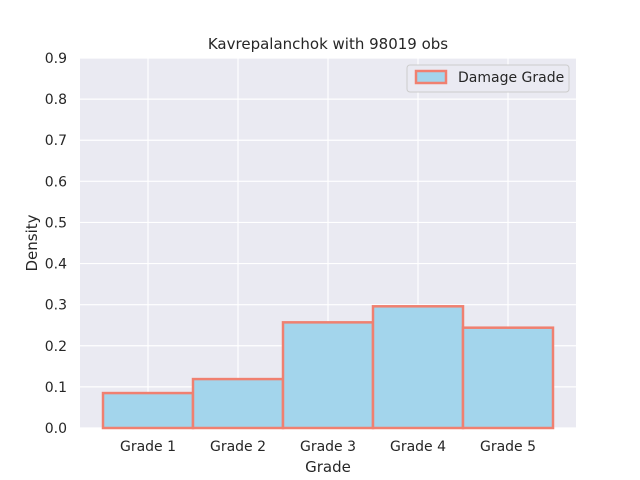 Image resolution: width=640 pixels, height=480 pixels. I want to click on y-tick-label: 0.9, so click(56, 59).